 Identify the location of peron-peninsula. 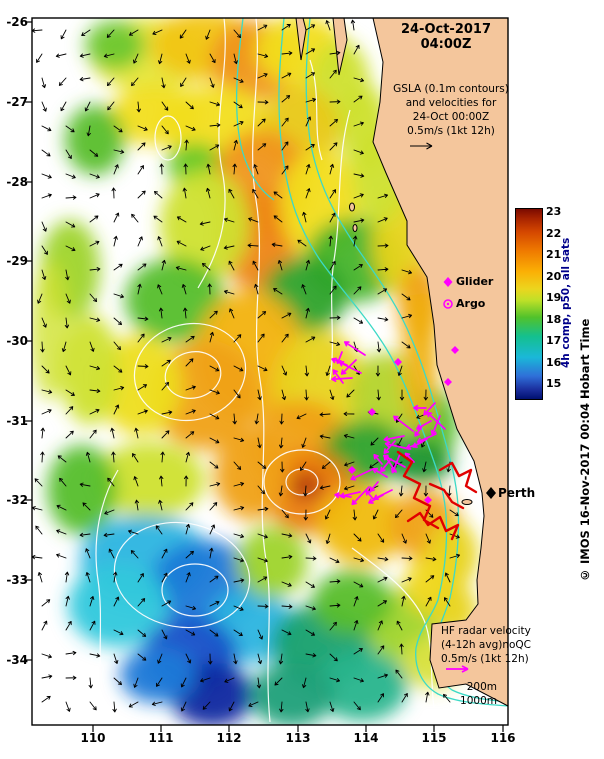
(340, 47).